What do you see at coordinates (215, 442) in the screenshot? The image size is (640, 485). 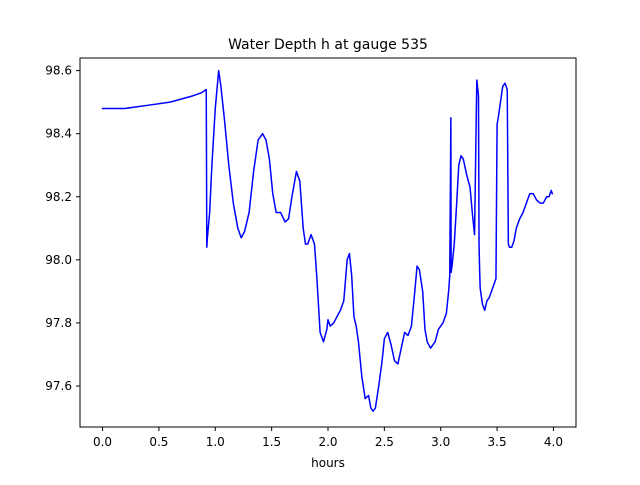 I see `x-tick-label: 1.0` at bounding box center [215, 442].